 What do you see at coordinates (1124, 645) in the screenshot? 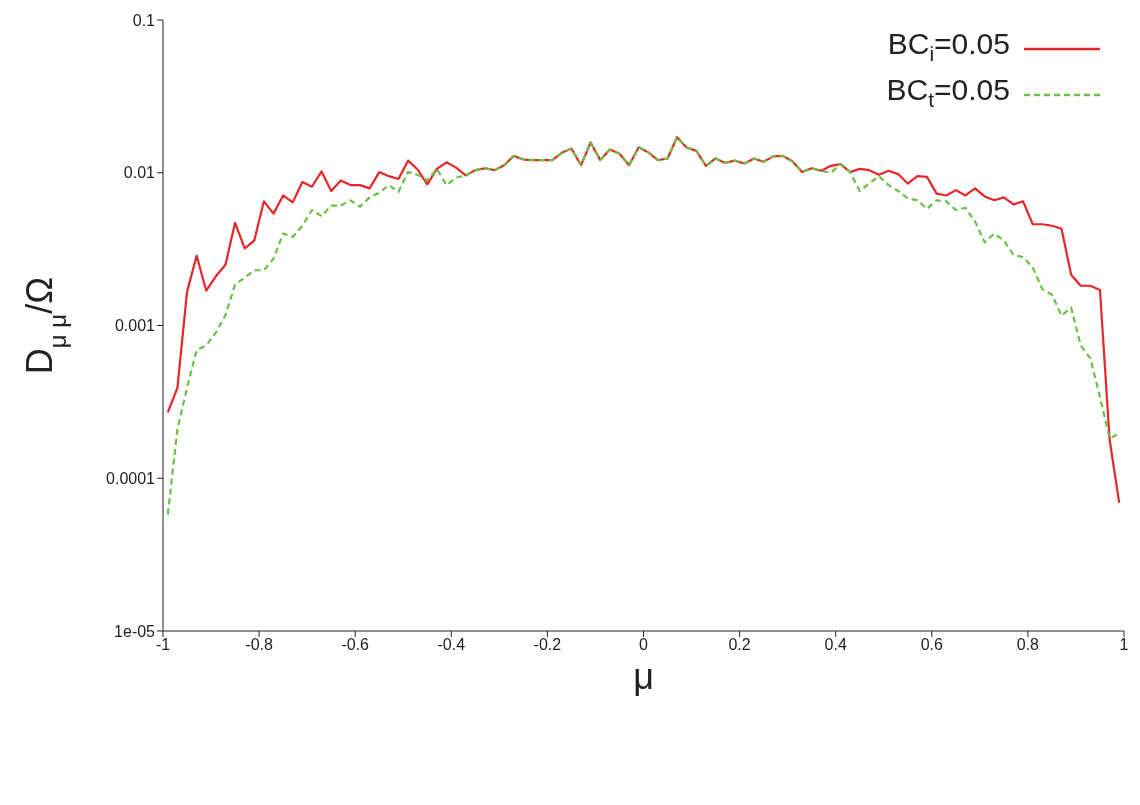
I see `x-tick-label: 1` at bounding box center [1124, 645].